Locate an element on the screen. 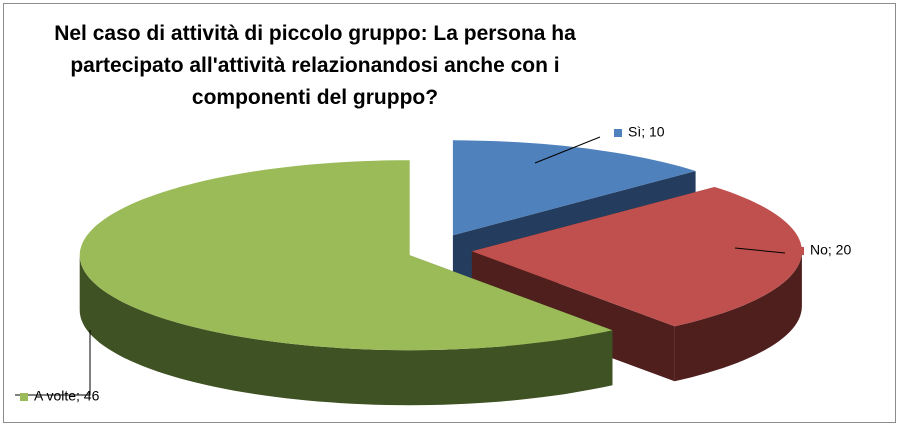  slice-outer-side is located at coordinates (738, 316).